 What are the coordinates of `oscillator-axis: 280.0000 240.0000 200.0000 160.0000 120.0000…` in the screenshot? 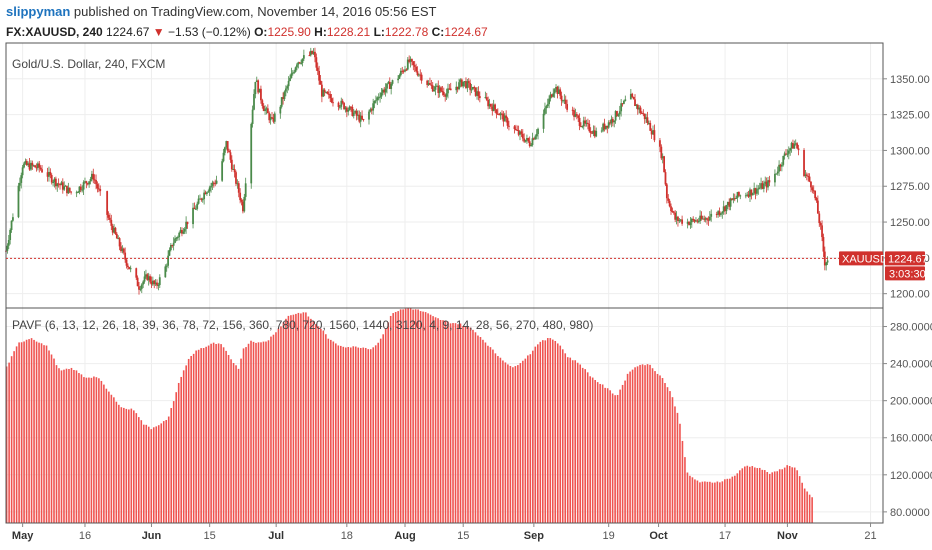 It's located at (907, 420).